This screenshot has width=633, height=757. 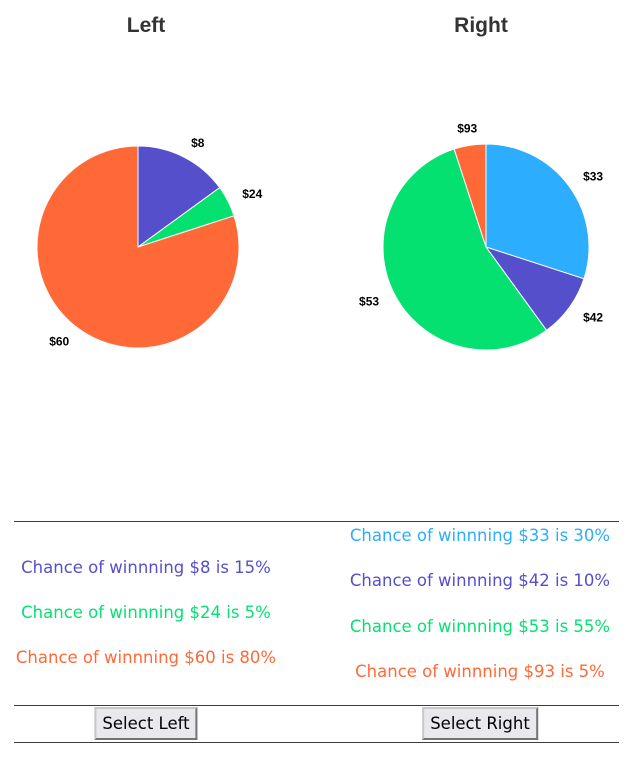 What do you see at coordinates (146, 25) in the screenshot?
I see `left-chart-title: Left` at bounding box center [146, 25].